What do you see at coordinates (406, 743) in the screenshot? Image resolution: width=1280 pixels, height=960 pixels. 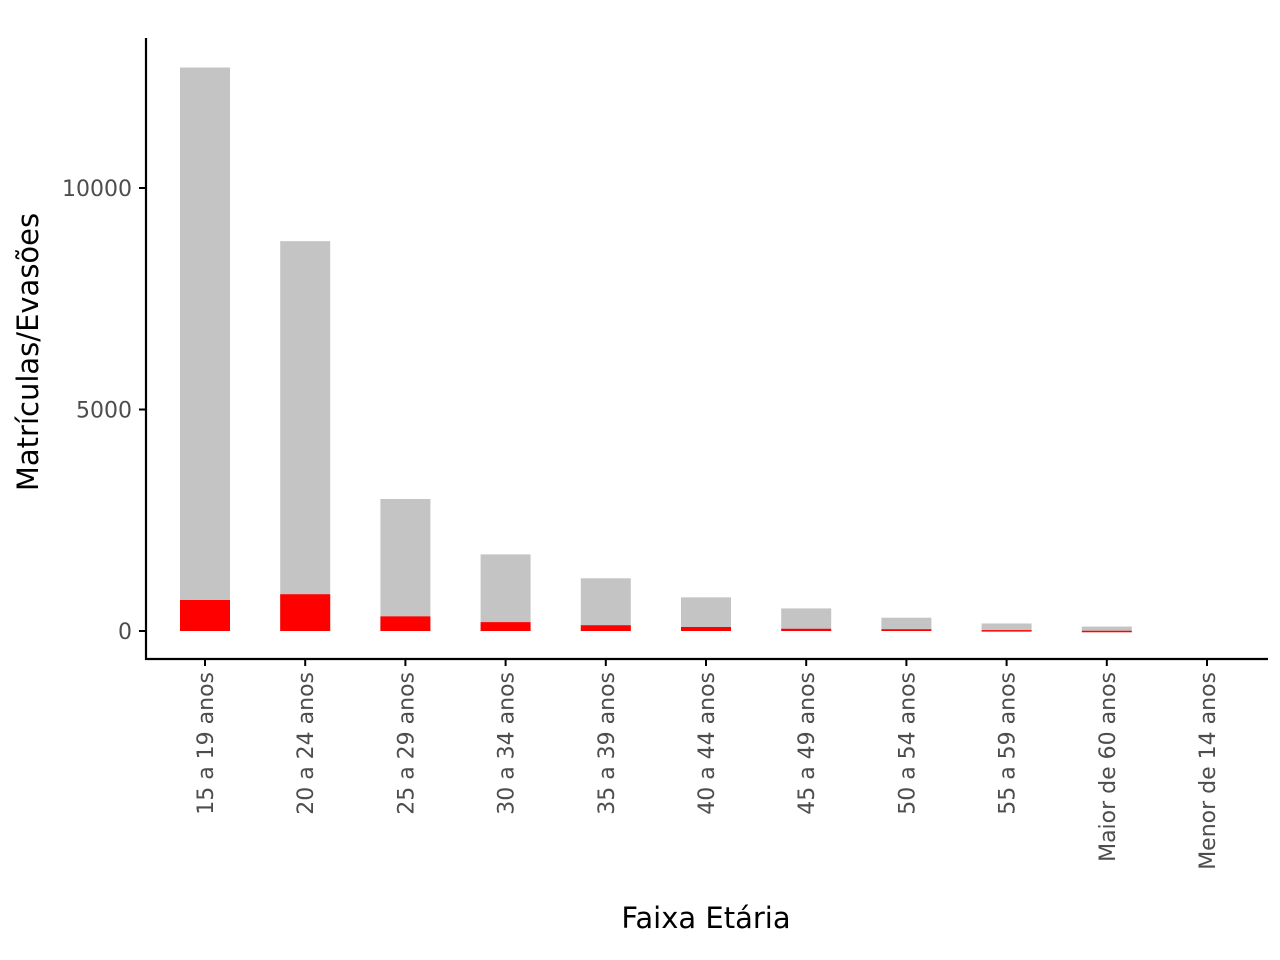 I see `x-tick-label: 25 a 29 anos` at bounding box center [406, 743].